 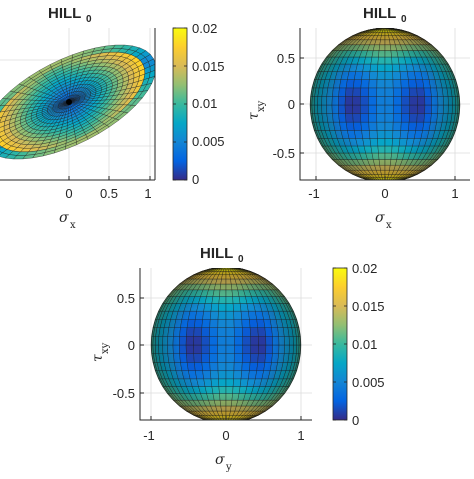 What do you see at coordinates (368, 306) in the screenshot?
I see `panel-3-colorbar-label: 0.015` at bounding box center [368, 306].